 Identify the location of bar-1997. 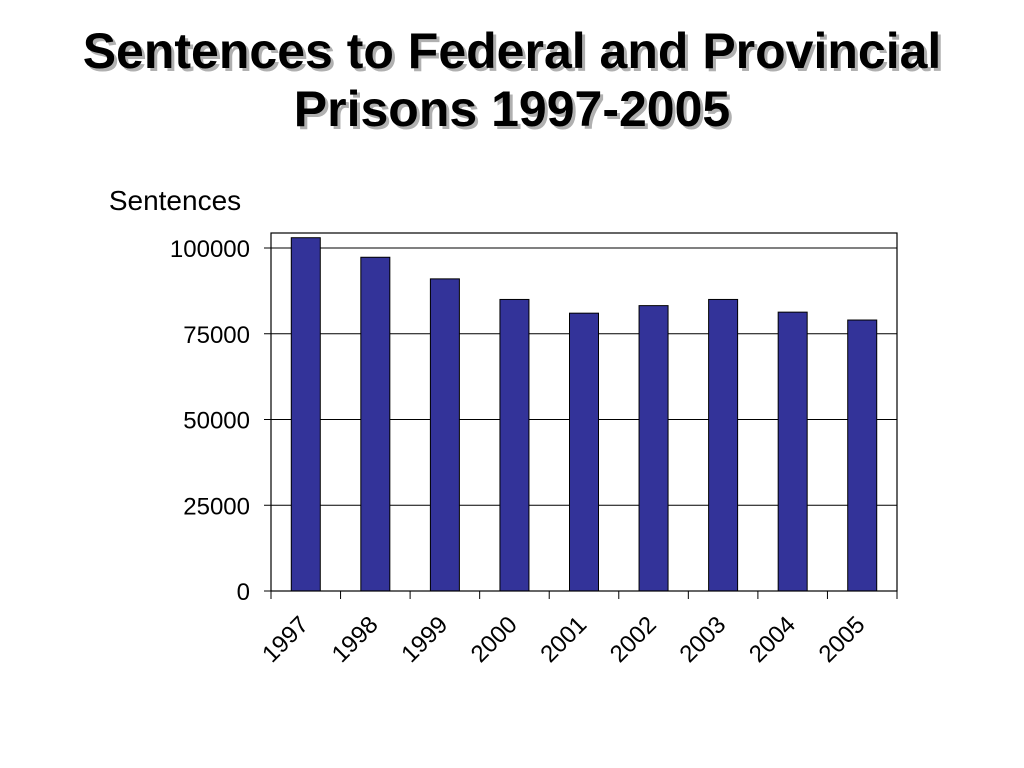
(305, 414).